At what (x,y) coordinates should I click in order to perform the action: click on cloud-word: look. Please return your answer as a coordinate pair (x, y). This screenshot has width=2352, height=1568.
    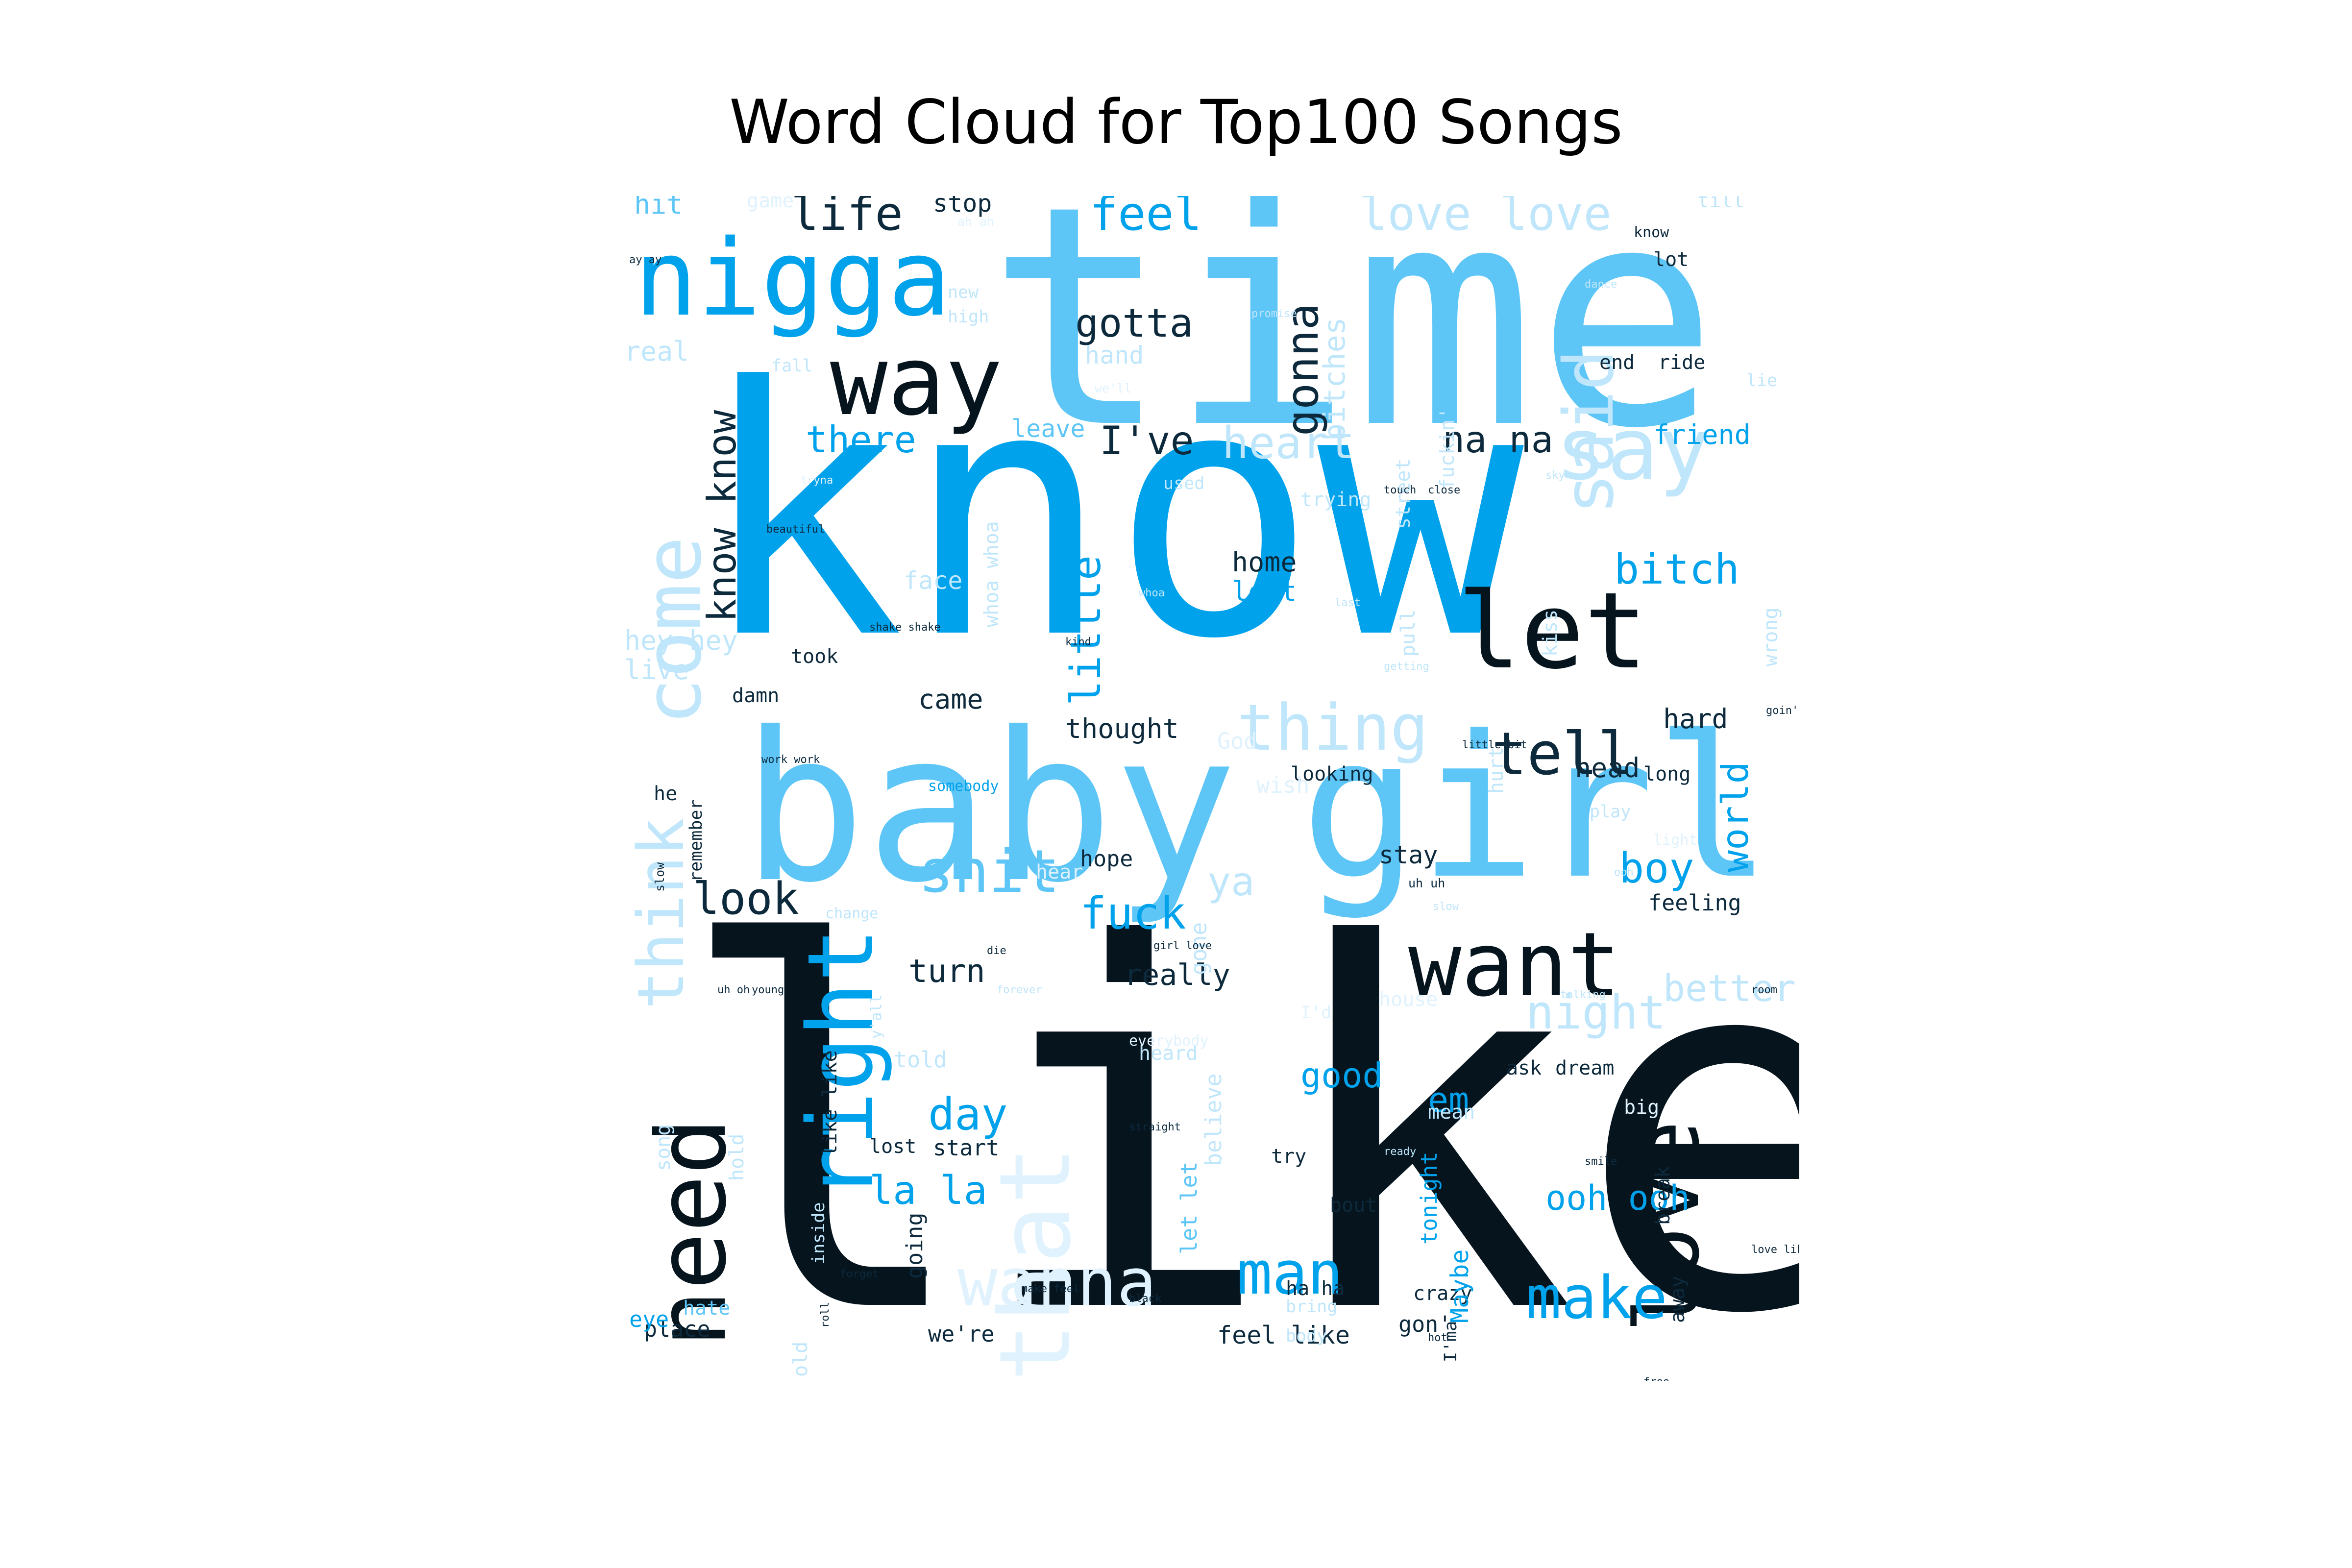
    Looking at the image, I should click on (746, 899).